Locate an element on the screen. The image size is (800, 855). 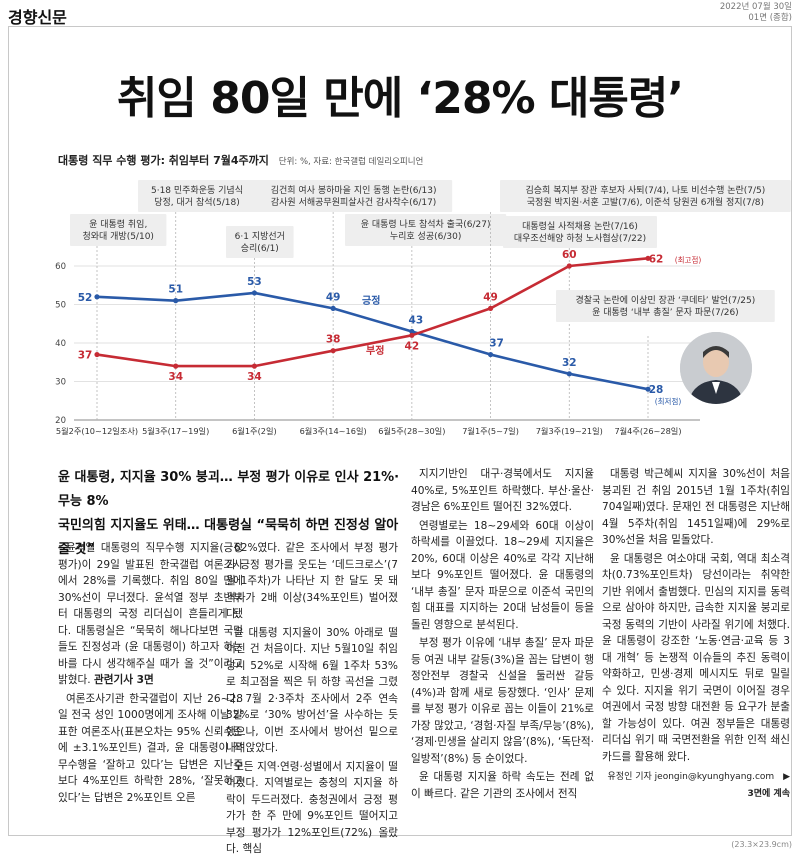
x-tick-label: 5월2주(10~12일조사) is located at coordinates (97, 431).